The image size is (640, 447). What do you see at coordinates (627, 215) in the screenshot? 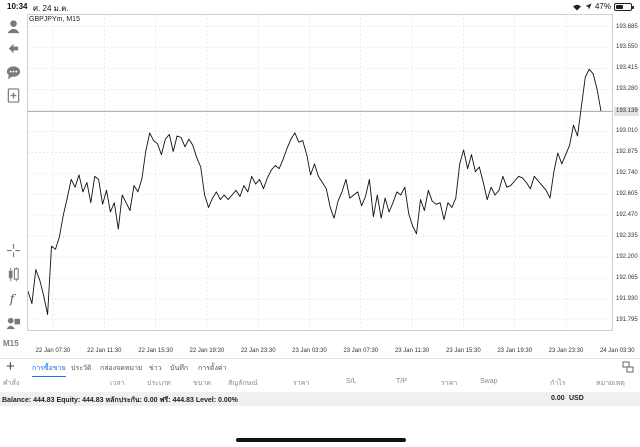
I see `price-tick-label: 192.470` at bounding box center [627, 215].